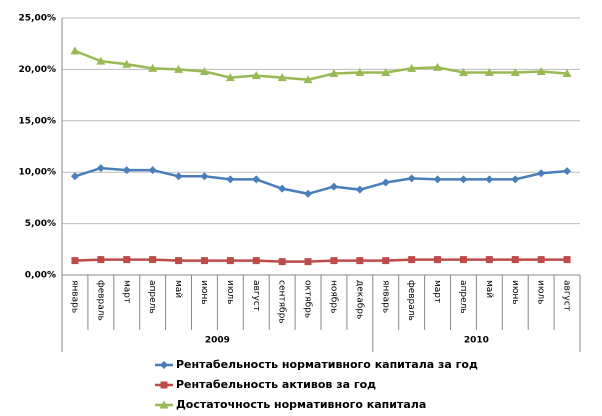  I want to click on y-tick-label: 10,00%, so click(38, 173).